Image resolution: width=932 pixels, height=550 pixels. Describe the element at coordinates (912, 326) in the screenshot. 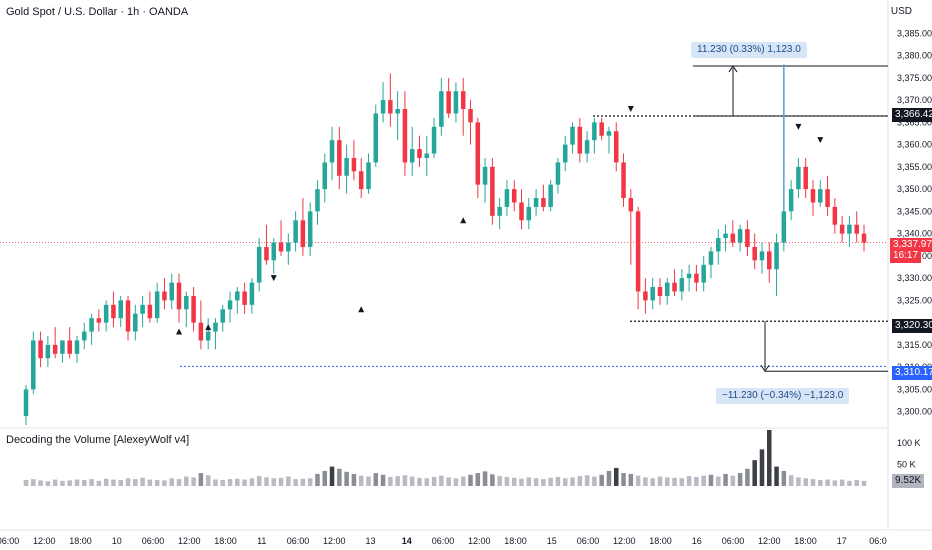

I see `level-low-badge: 3,320.305` at that location.